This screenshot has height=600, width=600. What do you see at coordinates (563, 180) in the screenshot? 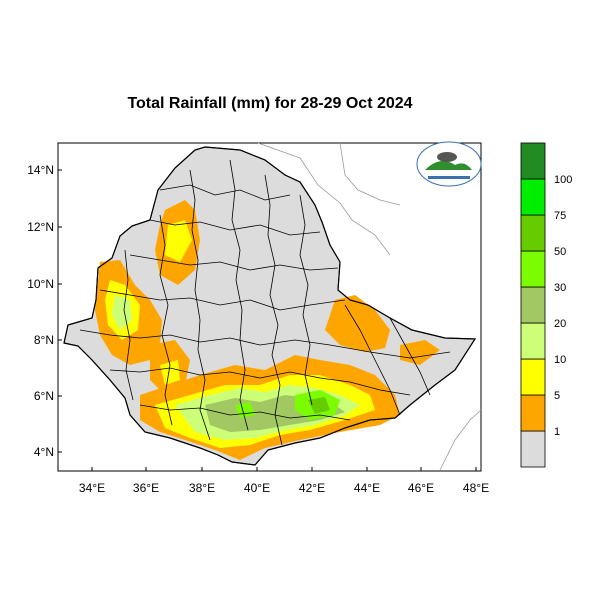
I see `legend-label: 100` at bounding box center [563, 180].